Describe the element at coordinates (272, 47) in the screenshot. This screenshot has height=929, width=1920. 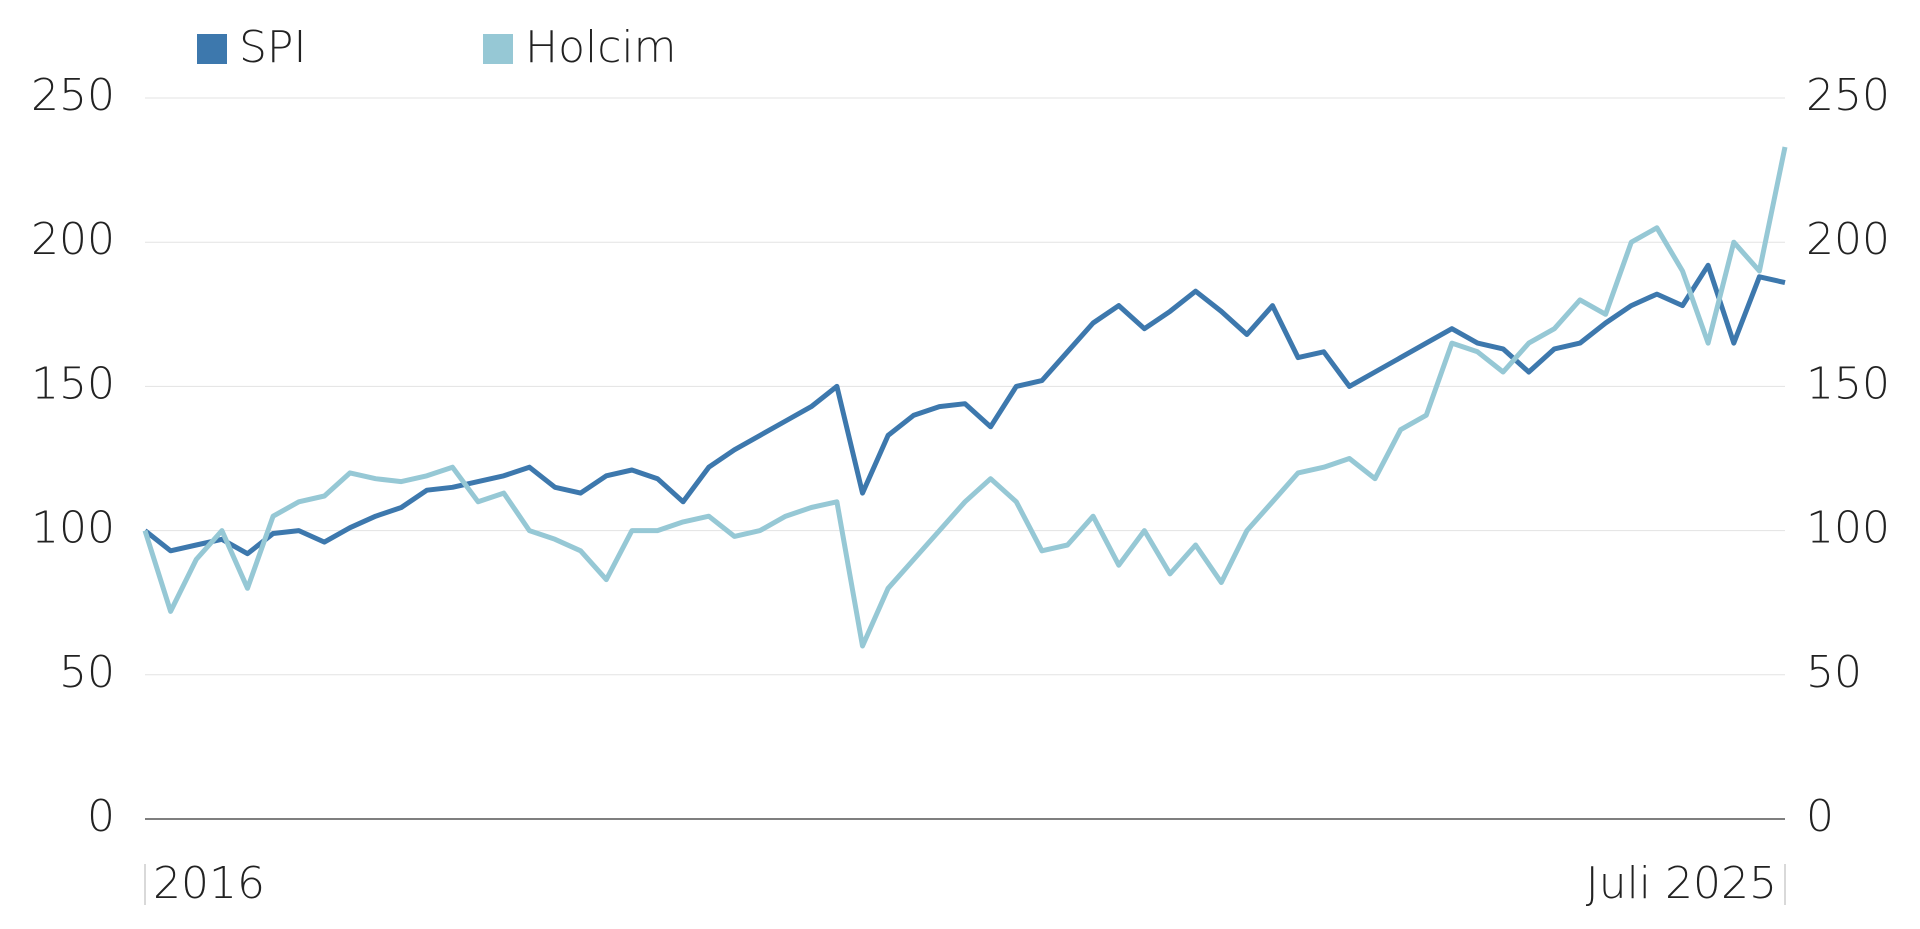
I see `legend-label: SPI` at that location.